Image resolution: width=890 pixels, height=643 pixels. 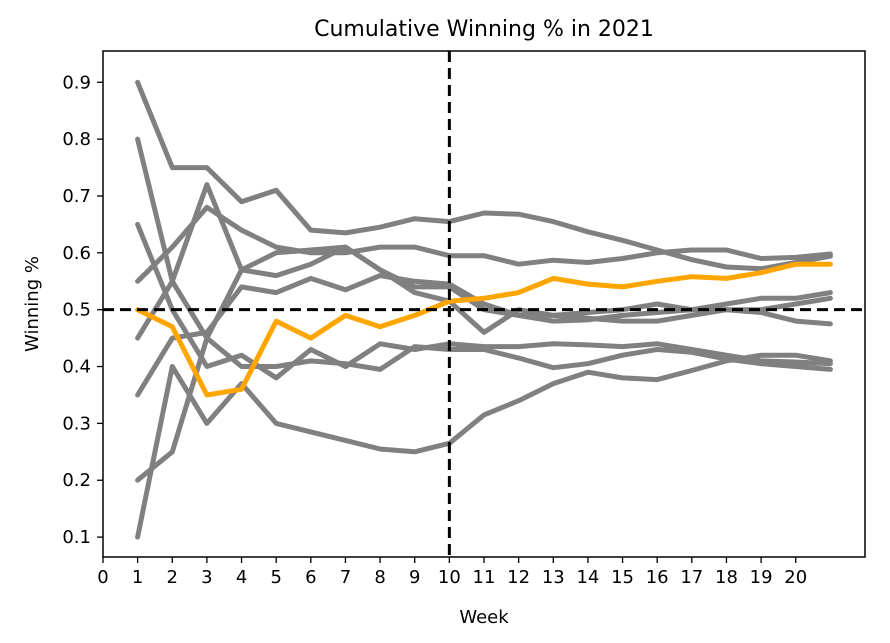 I want to click on x-axis-title: Week, so click(x=484, y=617).